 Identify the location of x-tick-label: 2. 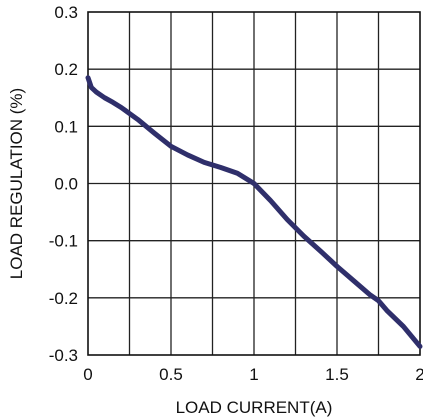
(419, 374).